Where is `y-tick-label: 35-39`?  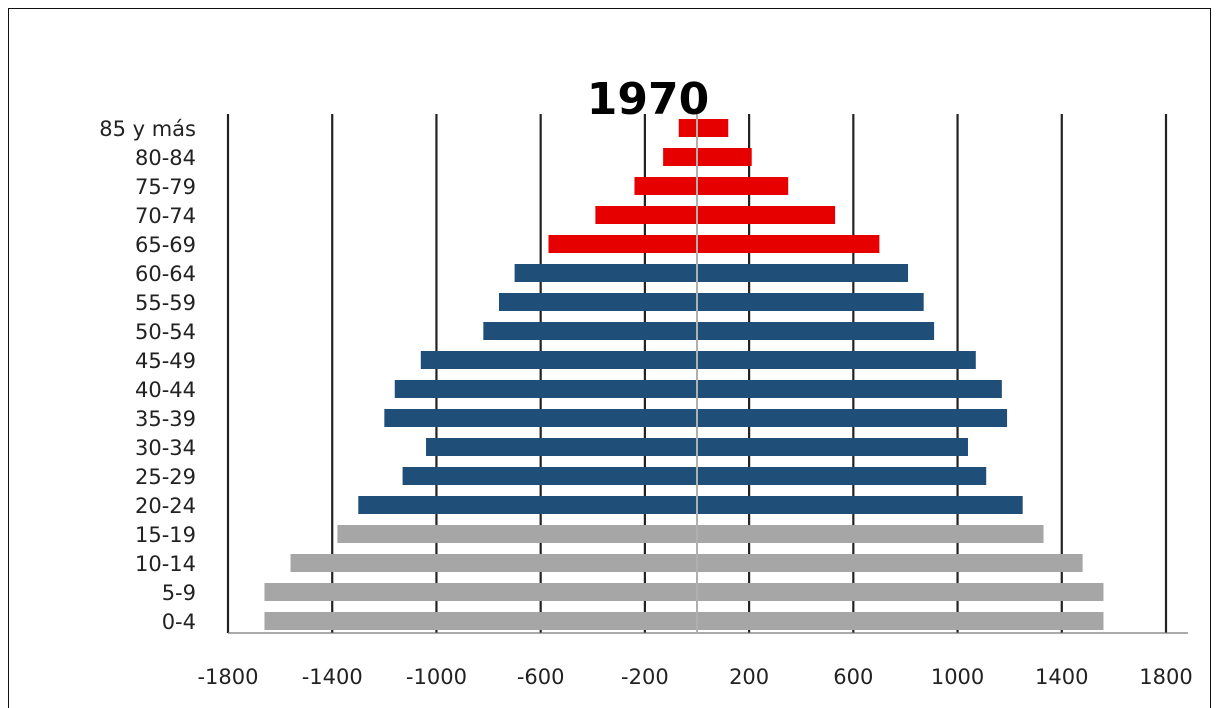
y-tick-label: 35-39 is located at coordinates (165, 419).